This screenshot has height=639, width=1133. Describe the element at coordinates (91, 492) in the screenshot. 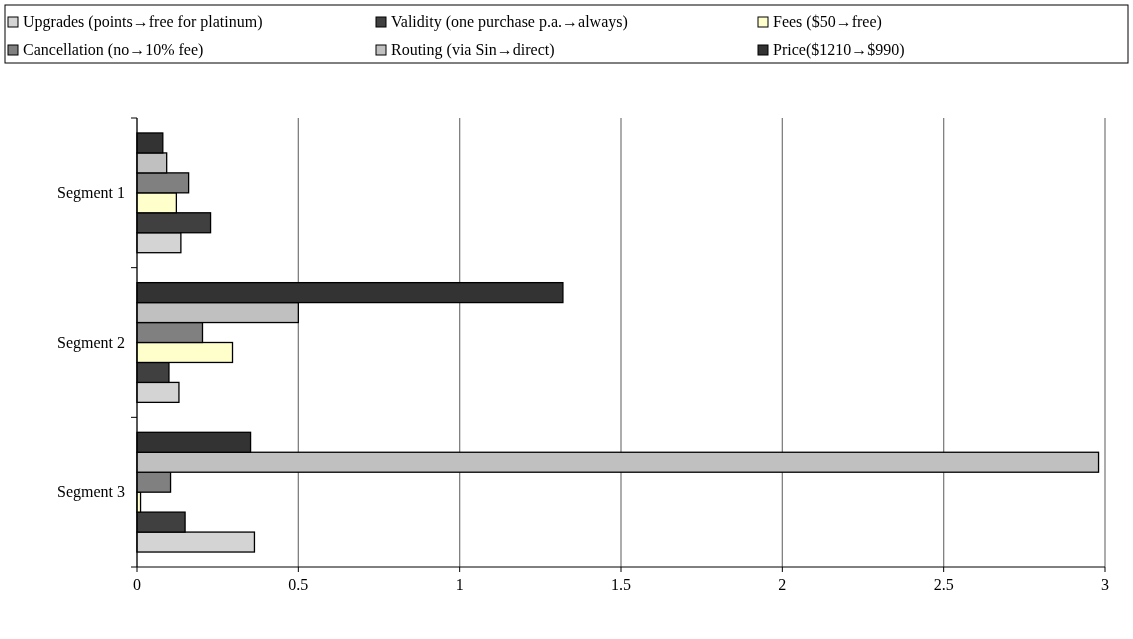

I see `y-tick-label: Segment 3` at that location.